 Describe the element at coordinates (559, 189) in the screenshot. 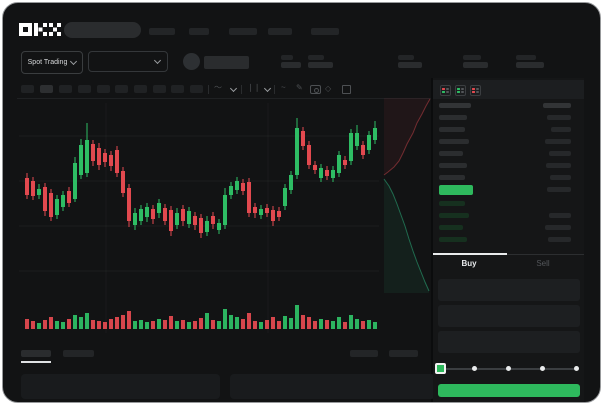

I see `orderbook-last-amount` at that location.